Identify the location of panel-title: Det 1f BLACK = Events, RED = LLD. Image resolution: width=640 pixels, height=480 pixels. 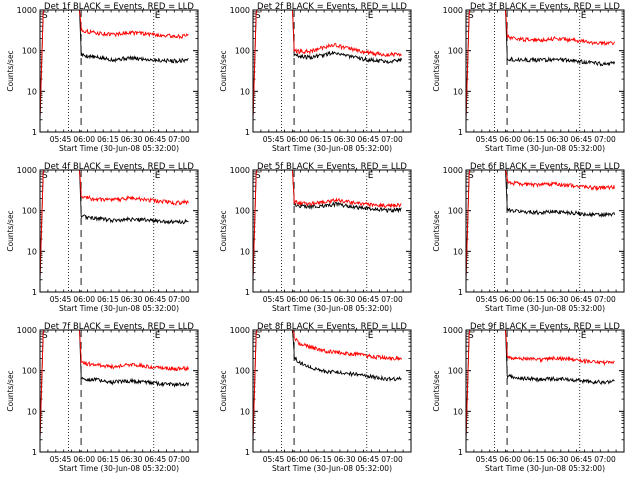
(119, 7).